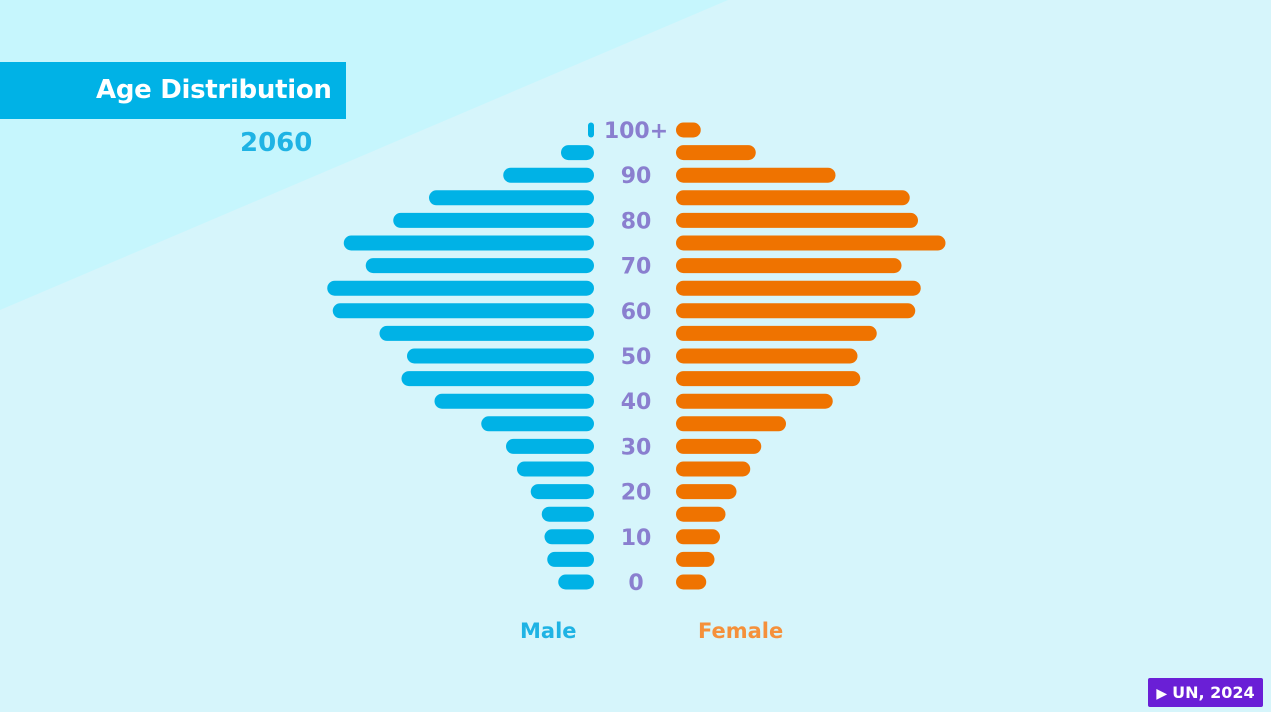  Describe the element at coordinates (636, 221) in the screenshot. I see `age-tick-label: 80` at that location.